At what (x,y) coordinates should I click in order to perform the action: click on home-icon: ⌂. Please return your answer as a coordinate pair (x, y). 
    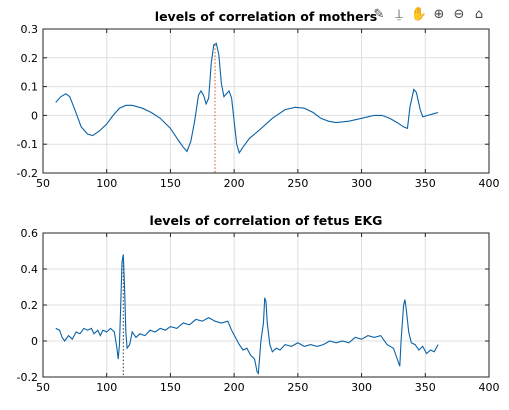
    Looking at the image, I should click on (479, 14).